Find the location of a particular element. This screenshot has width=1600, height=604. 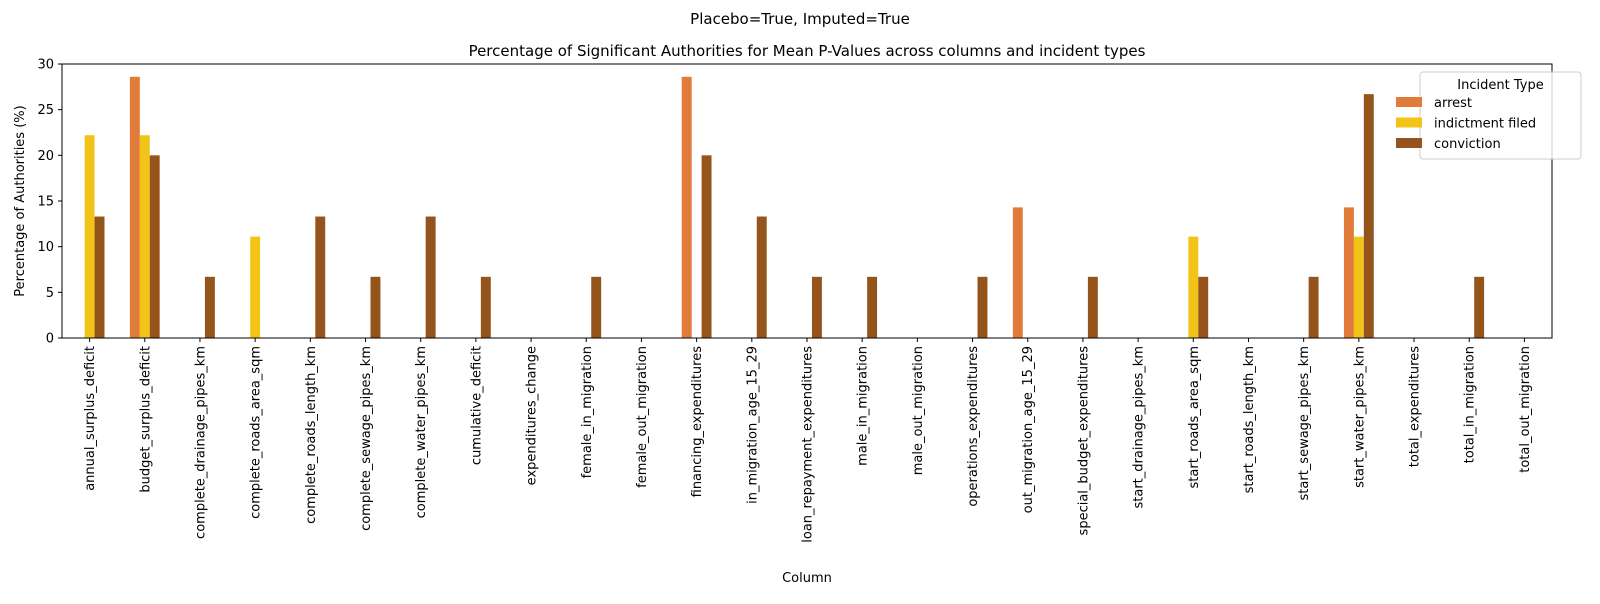

x-tick-label: loan_repayment_expenditures is located at coordinates (808, 444).